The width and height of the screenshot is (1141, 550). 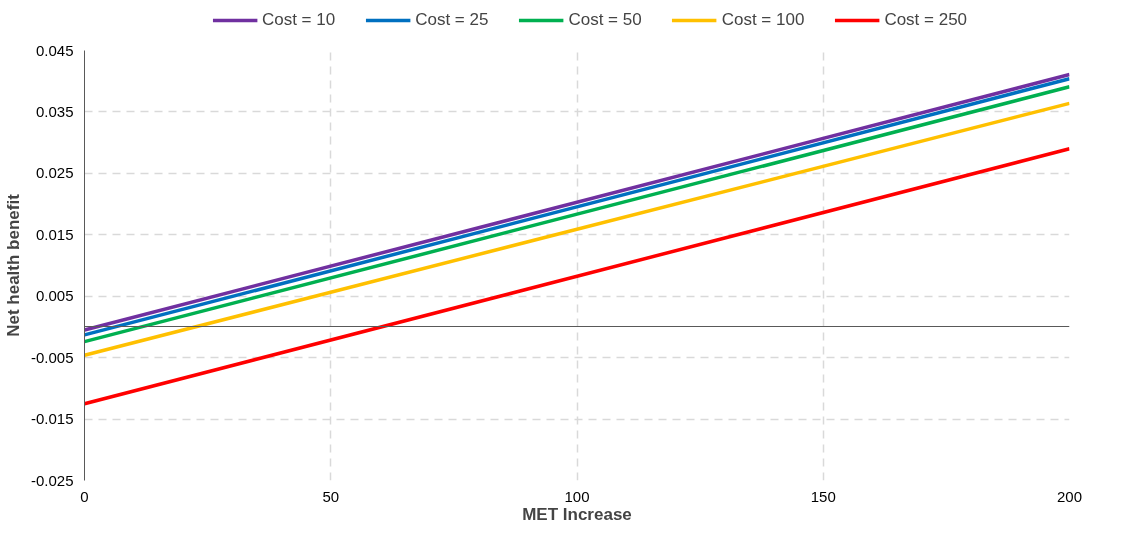 I want to click on y-tick-label: 0.035, so click(x=54, y=111).